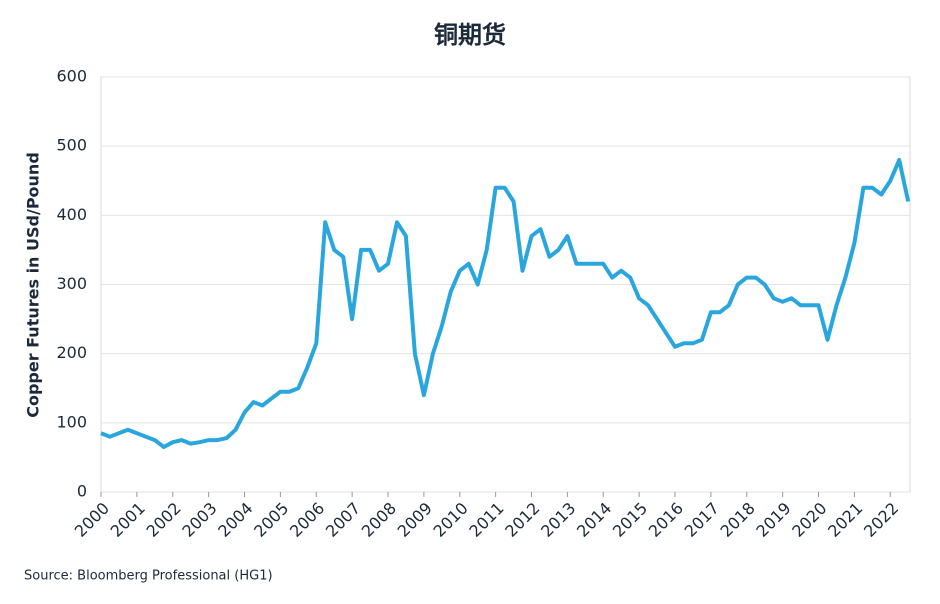  Describe the element at coordinates (71, 421) in the screenshot. I see `y-tick-label: 100` at that location.